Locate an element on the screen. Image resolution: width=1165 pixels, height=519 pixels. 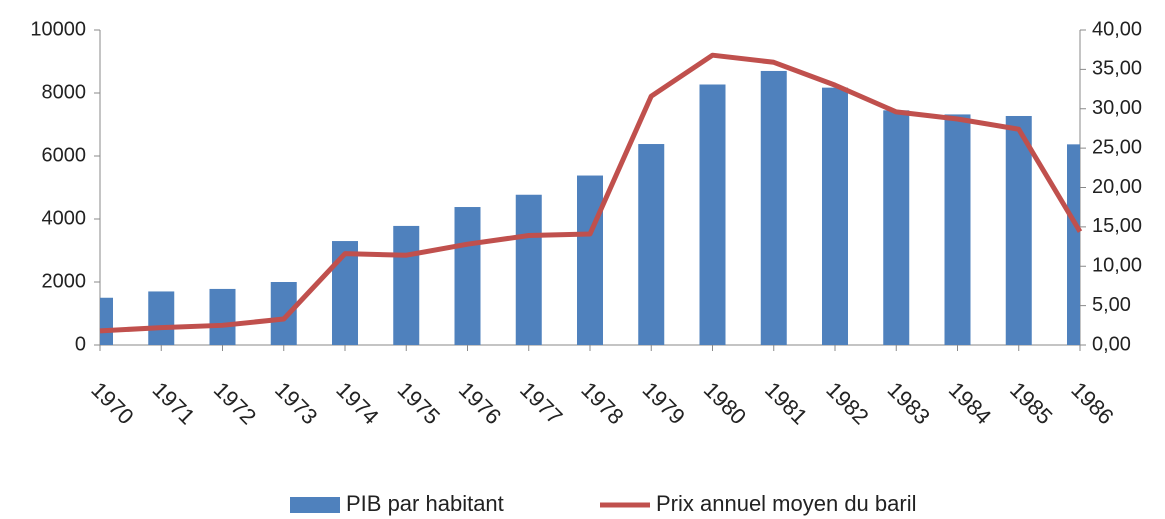
y2-tick-label: 5,00 is located at coordinates (1111, 305).